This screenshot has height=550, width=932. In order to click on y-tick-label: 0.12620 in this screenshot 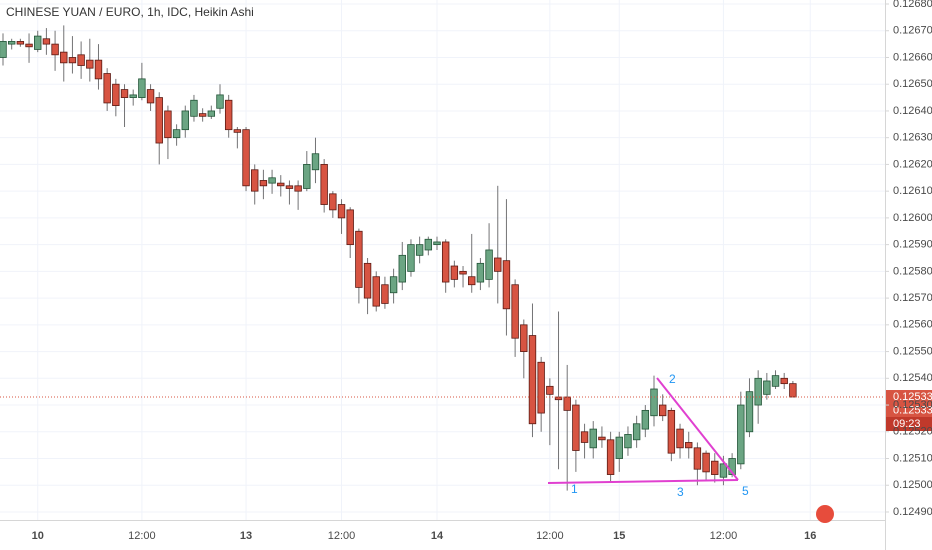, I will do `click(912, 164)`.